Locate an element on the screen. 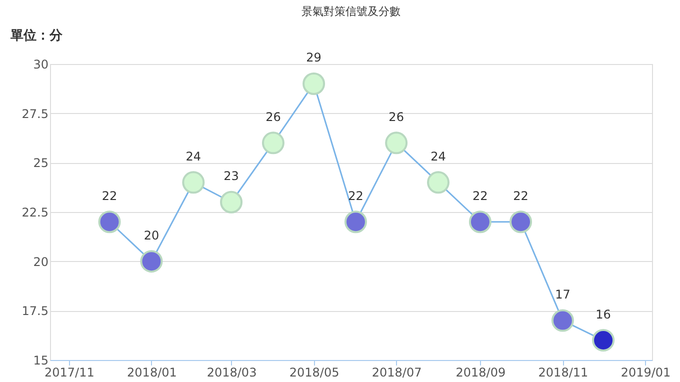 This screenshot has width=680, height=382. data-label: 29 is located at coordinates (314, 57).